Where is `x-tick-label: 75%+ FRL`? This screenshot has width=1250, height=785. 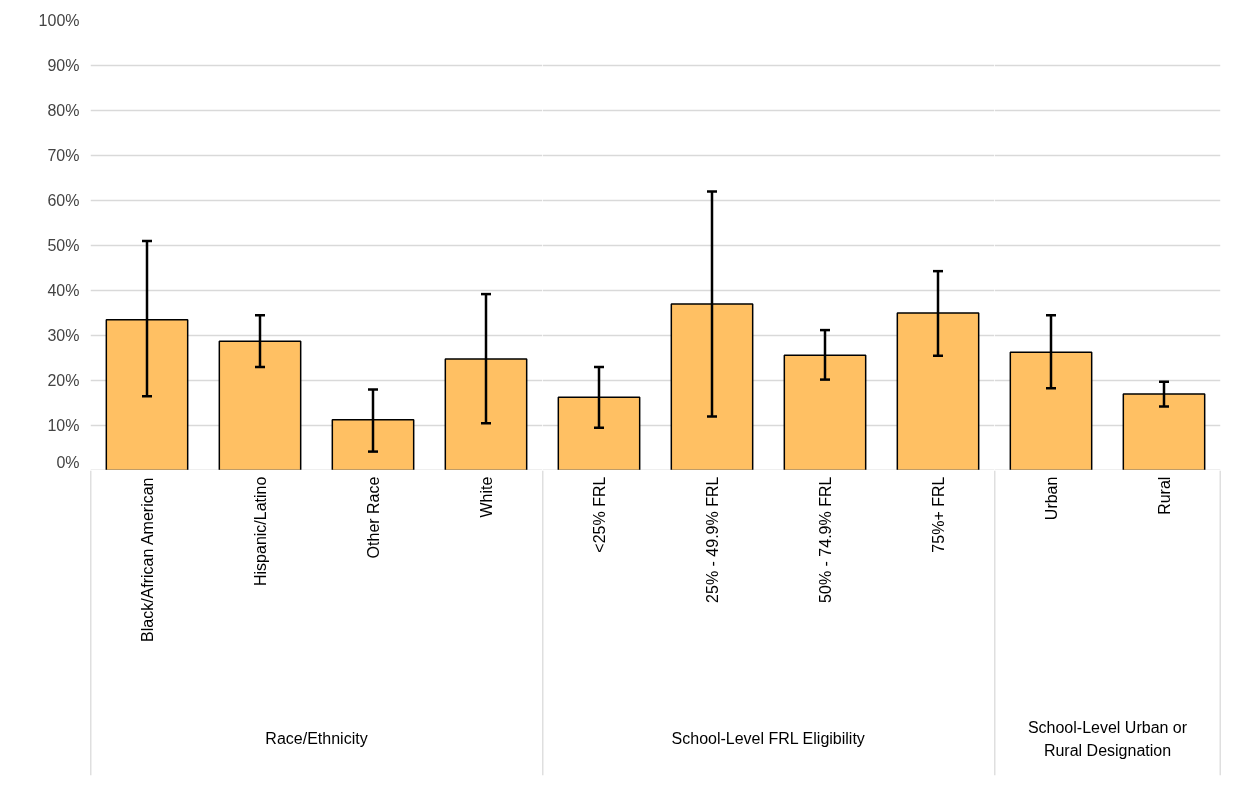 x-tick-label: 75%+ FRL is located at coordinates (938, 514).